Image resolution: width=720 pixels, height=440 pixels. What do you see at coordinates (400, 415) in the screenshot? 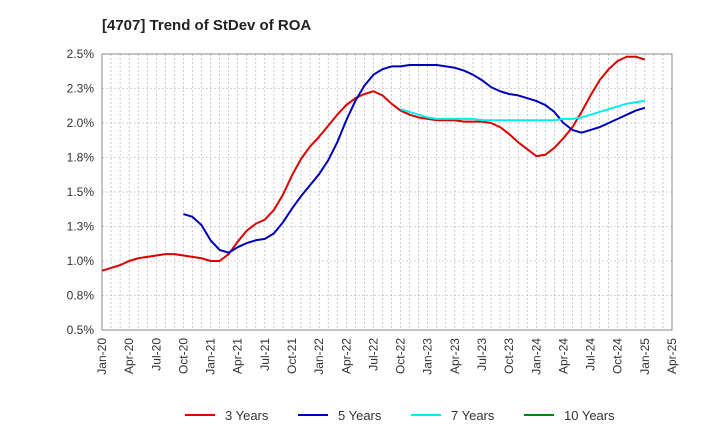
I see `legend: 3 Years 5 Years 7 Years 10 Years` at bounding box center [400, 415].